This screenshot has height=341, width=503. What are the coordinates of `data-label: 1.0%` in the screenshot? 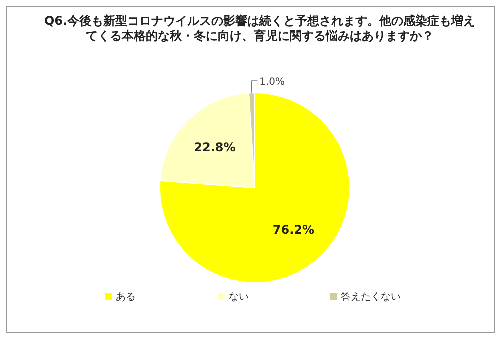 It's located at (273, 82).